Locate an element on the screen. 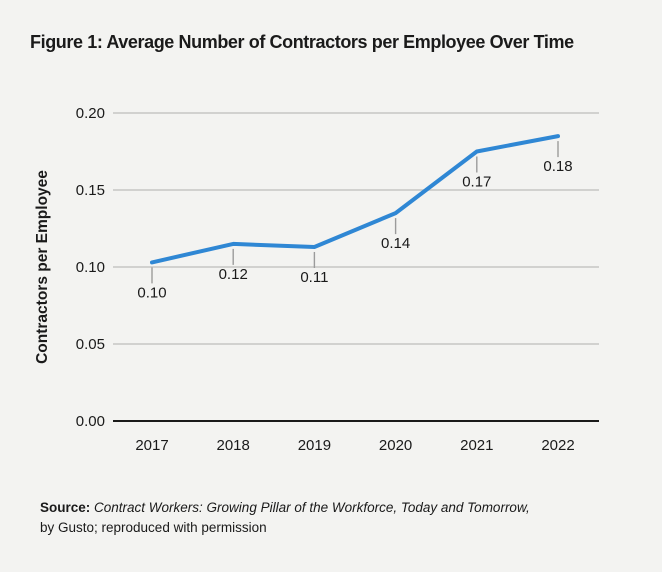 Image resolution: width=662 pixels, height=572 pixels. y-tick-label: 0.05 is located at coordinates (90, 344).